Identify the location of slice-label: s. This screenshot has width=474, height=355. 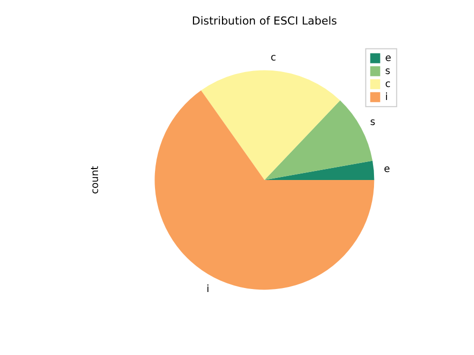
(373, 122).